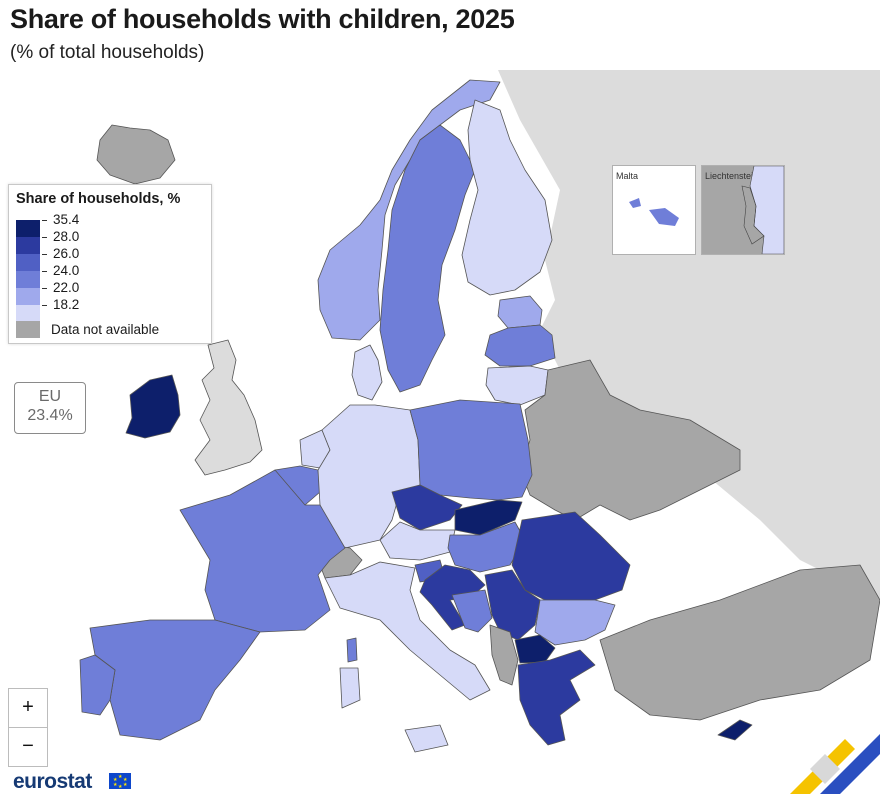 This screenshot has width=880, height=794. I want to click on legend-break-label: 35.4, so click(66, 219).